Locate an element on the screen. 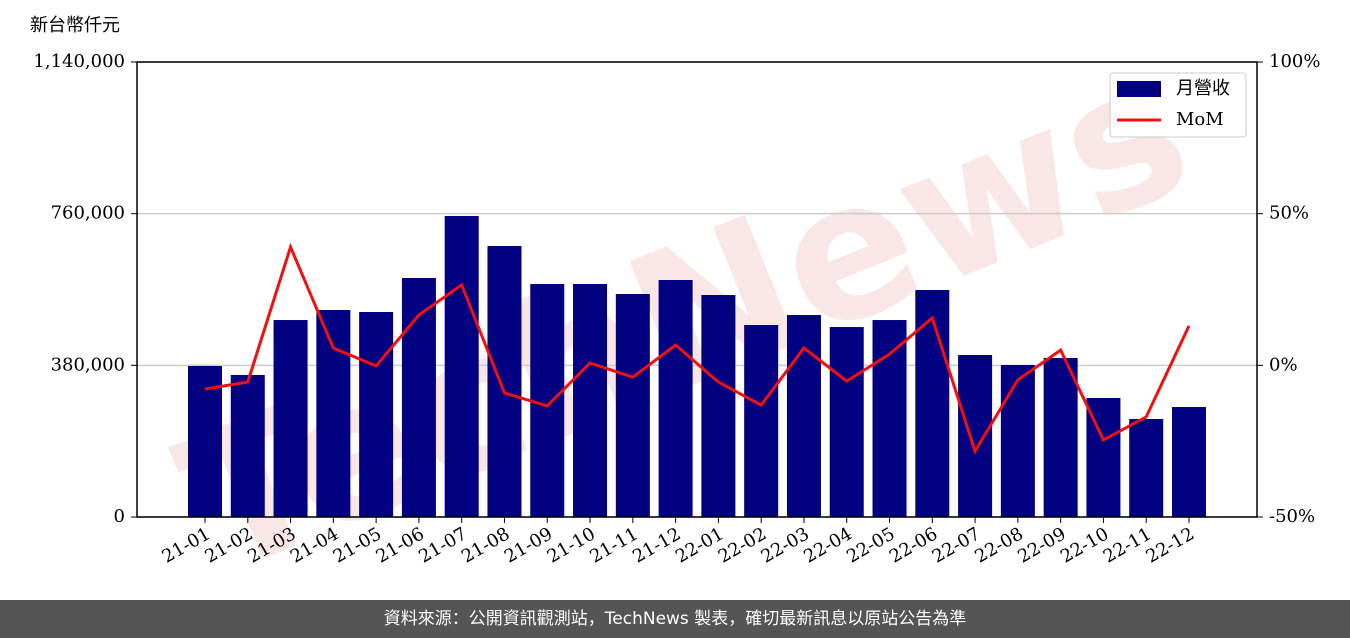 Image resolution: width=1350 pixels, height=638 pixels. footer: 資料來源：公開資訊觀測站，TechNews 製表，確切最新訊息以原站公告為準 is located at coordinates (675, 619).